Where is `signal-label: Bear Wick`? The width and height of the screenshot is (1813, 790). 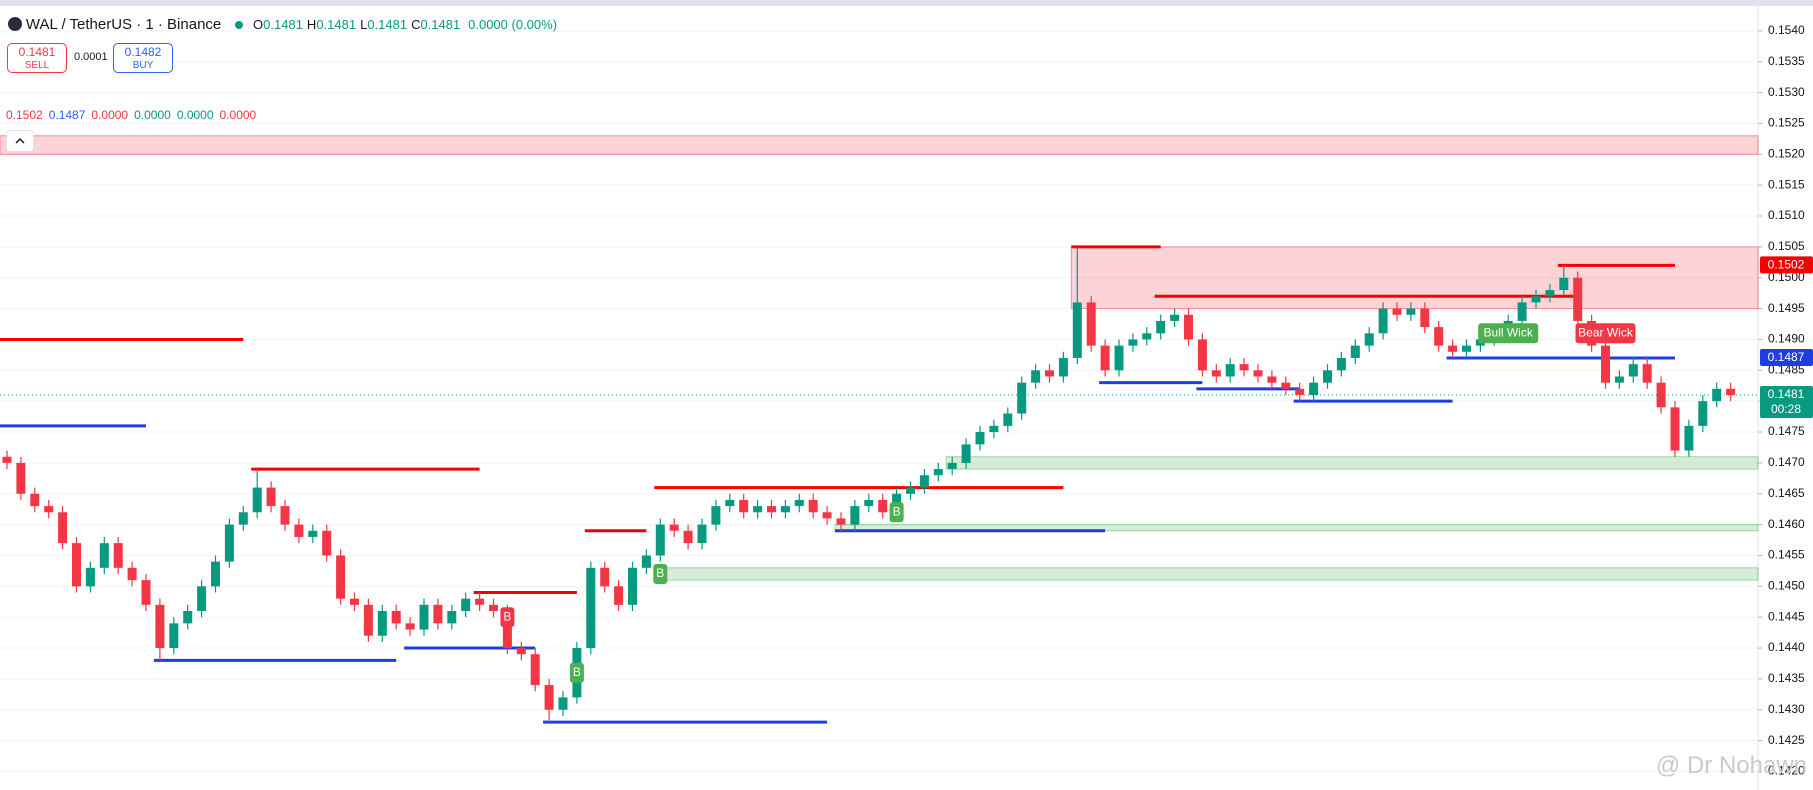
signal-label: Bear Wick is located at coordinates (1606, 332).